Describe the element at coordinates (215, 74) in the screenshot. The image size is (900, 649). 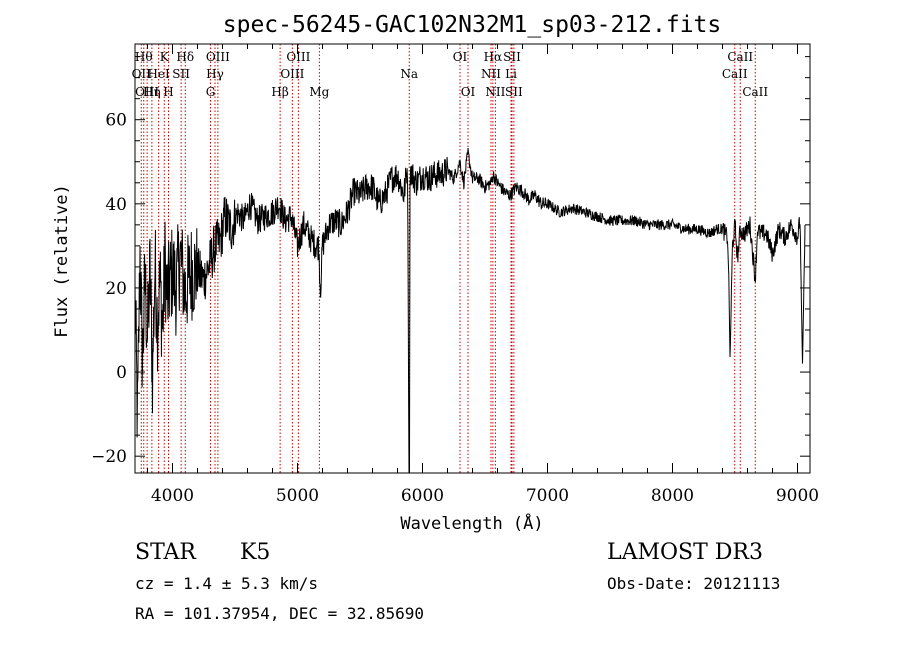
I see `line-label-10: Hγ` at that location.